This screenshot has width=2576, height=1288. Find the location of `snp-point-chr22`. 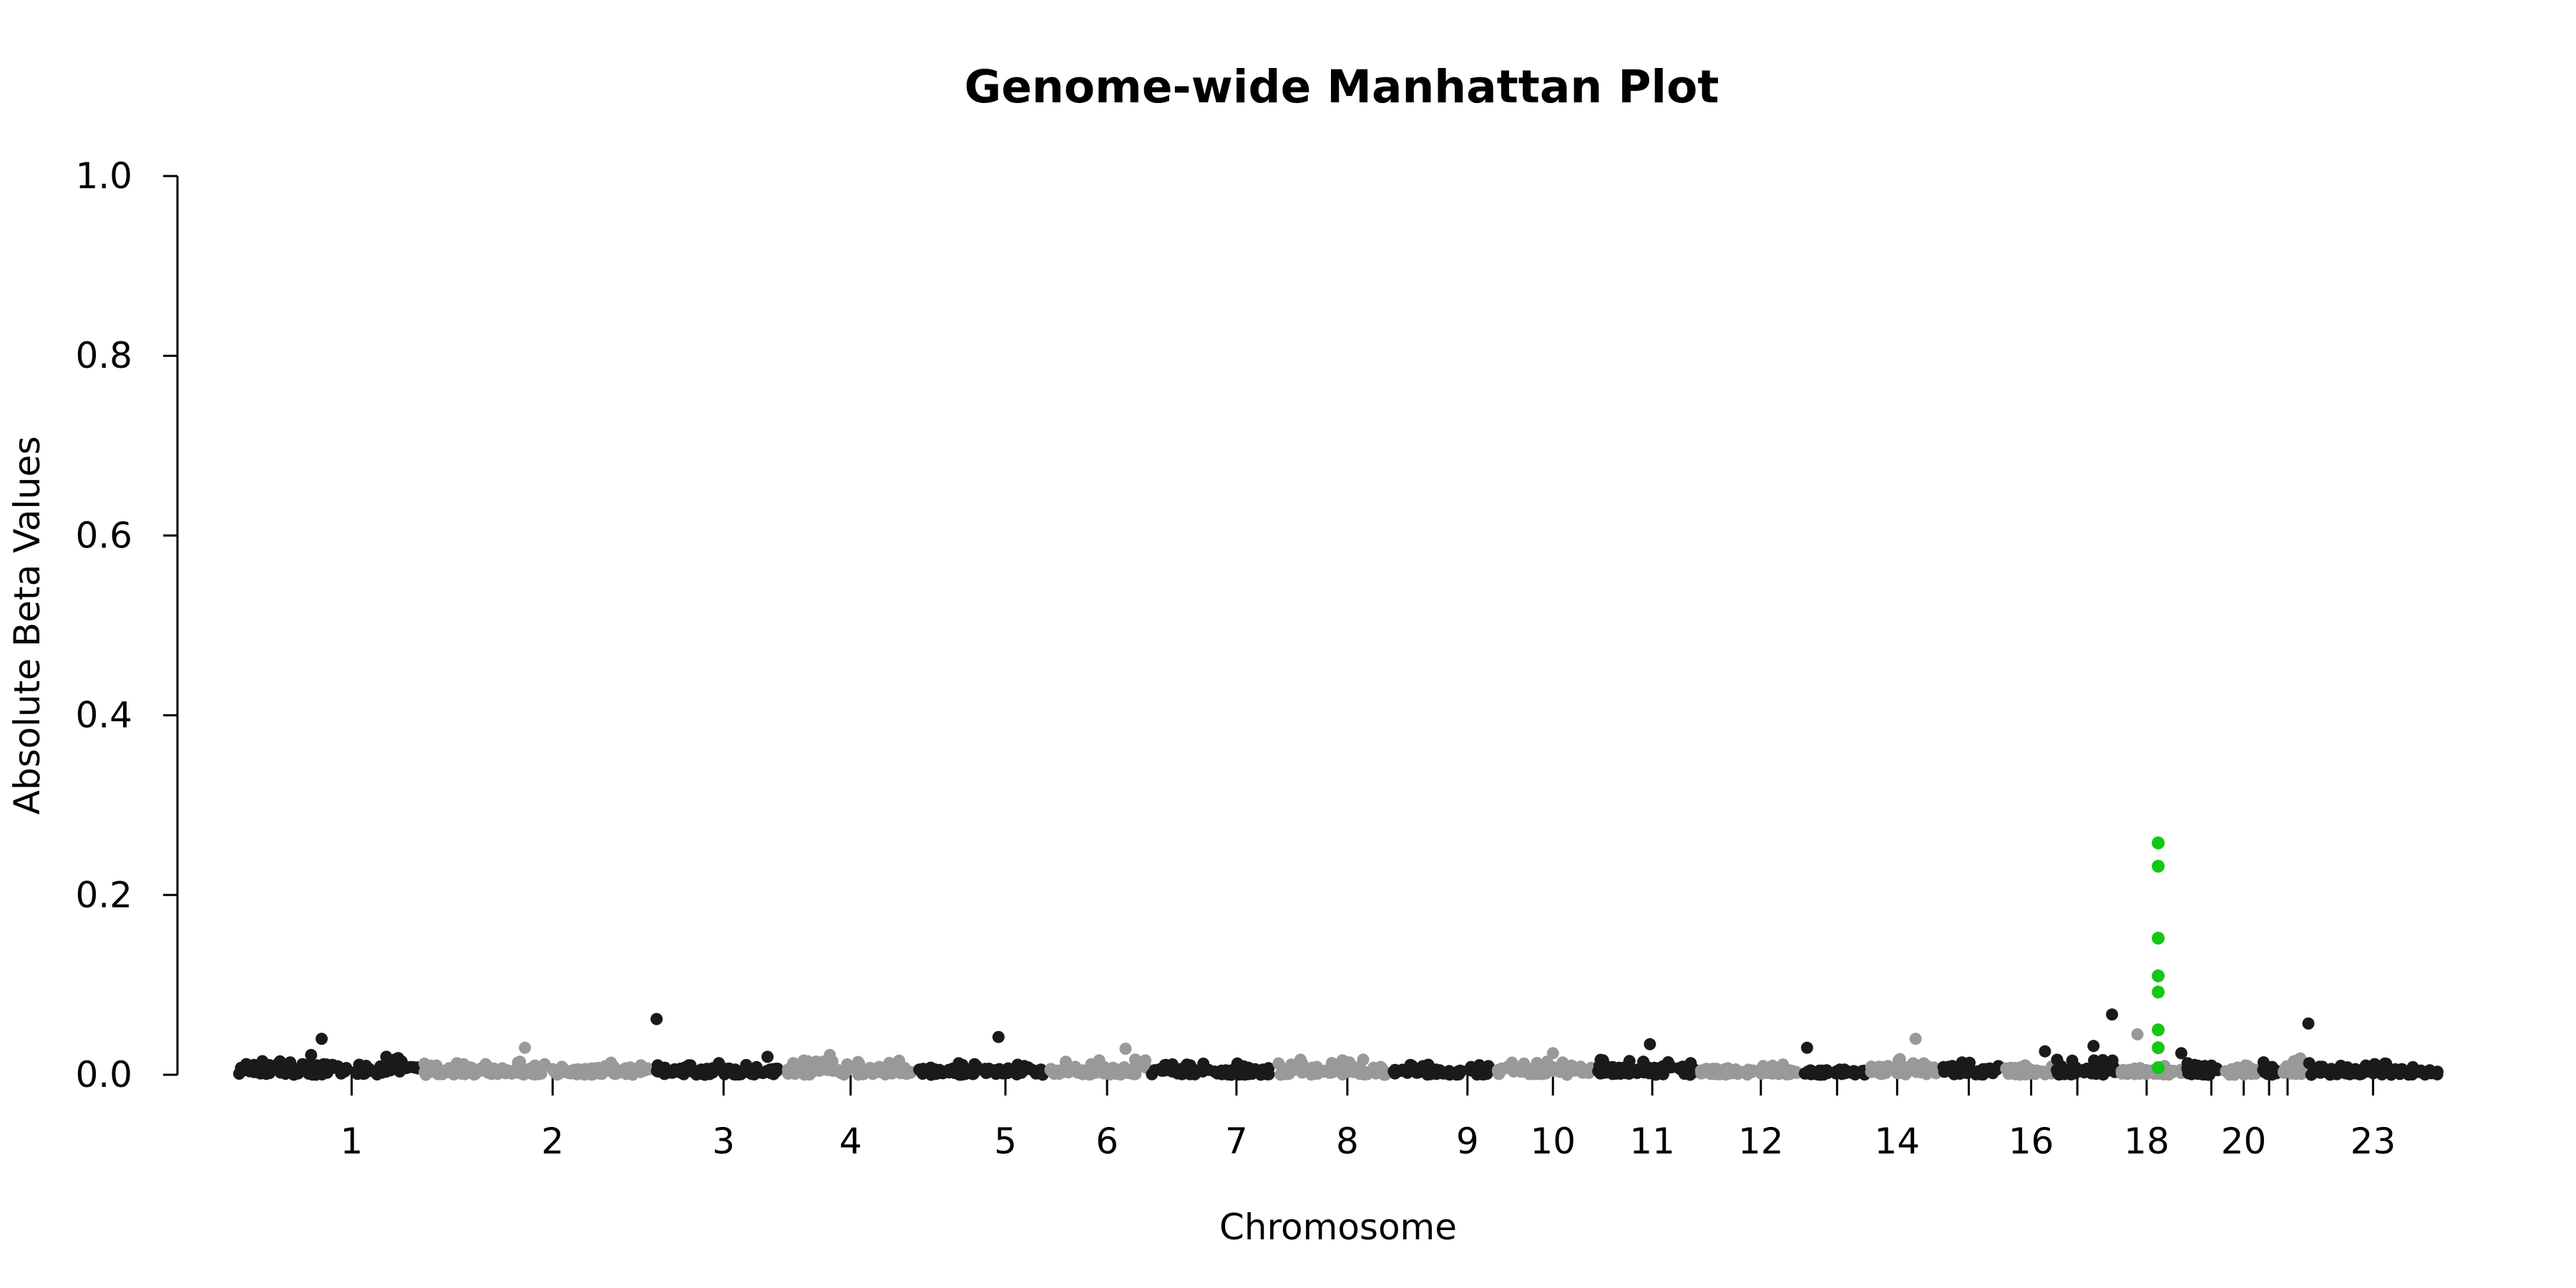

snp-point-chr22 is located at coordinates (2294, 1061).